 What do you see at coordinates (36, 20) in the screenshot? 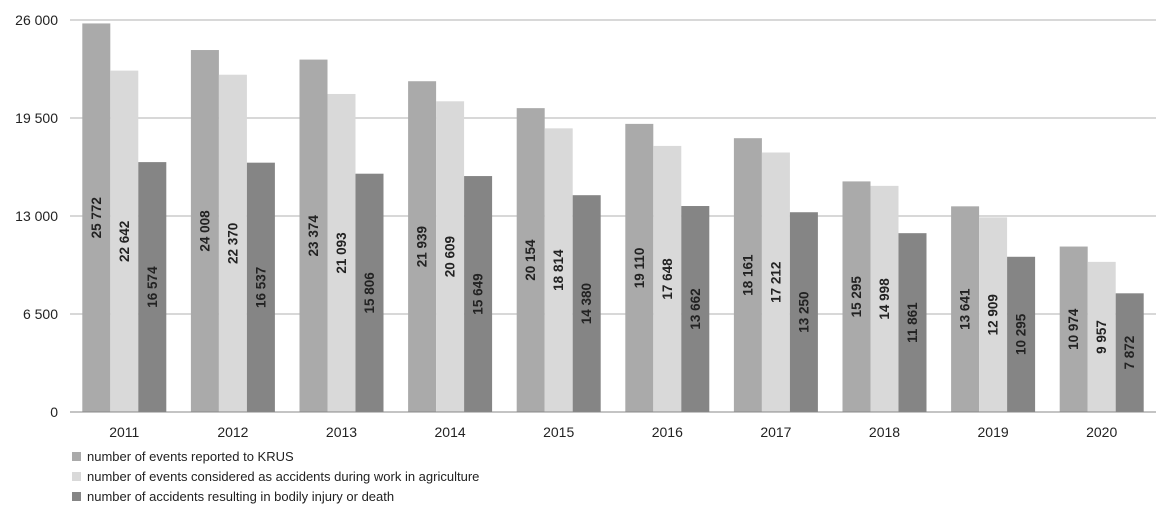
I see `y-tick-label: 26 000` at bounding box center [36, 20].